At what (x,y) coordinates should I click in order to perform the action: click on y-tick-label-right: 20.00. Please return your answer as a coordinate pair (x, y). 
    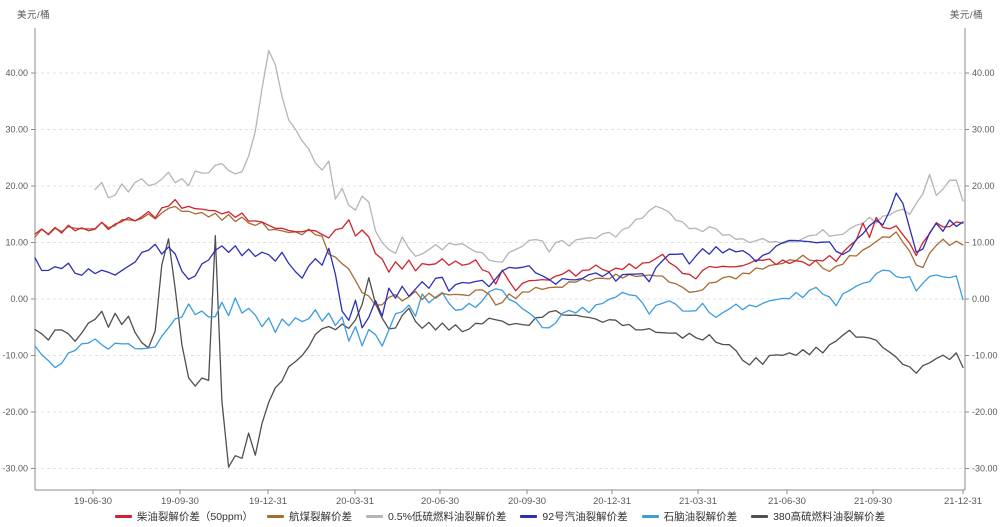
    Looking at the image, I should click on (983, 186).